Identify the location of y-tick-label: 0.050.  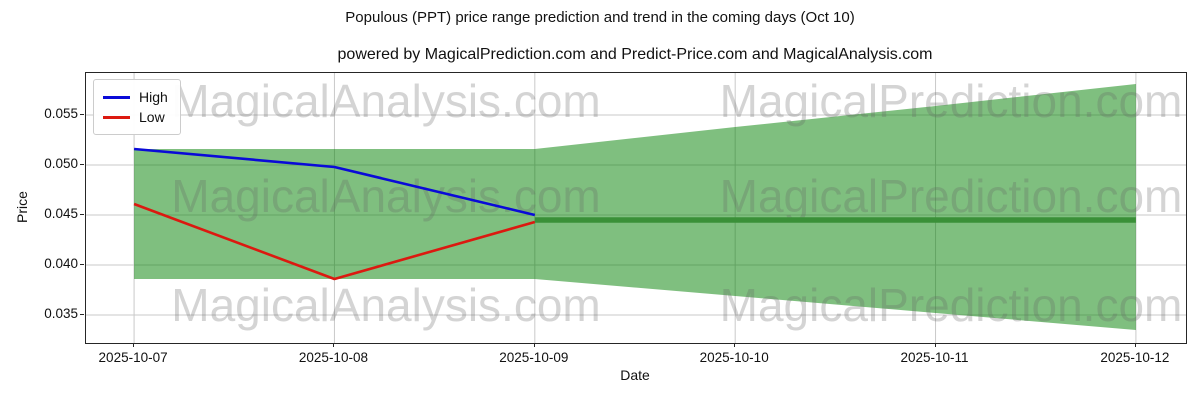
(61, 163).